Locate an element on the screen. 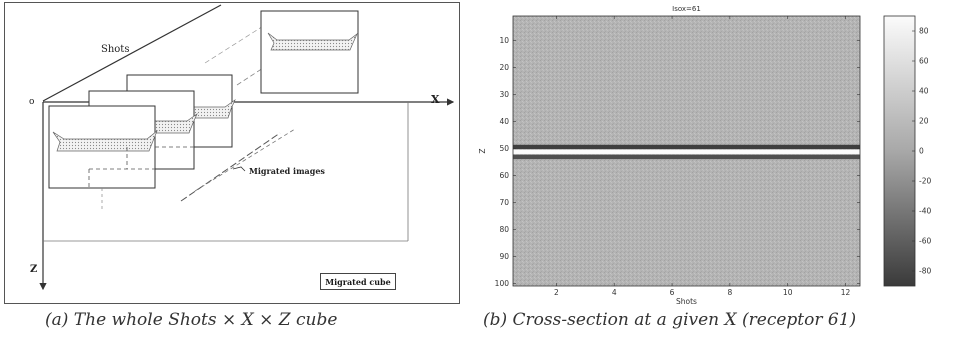  colorbar-tick-label: 20 is located at coordinates (924, 121).